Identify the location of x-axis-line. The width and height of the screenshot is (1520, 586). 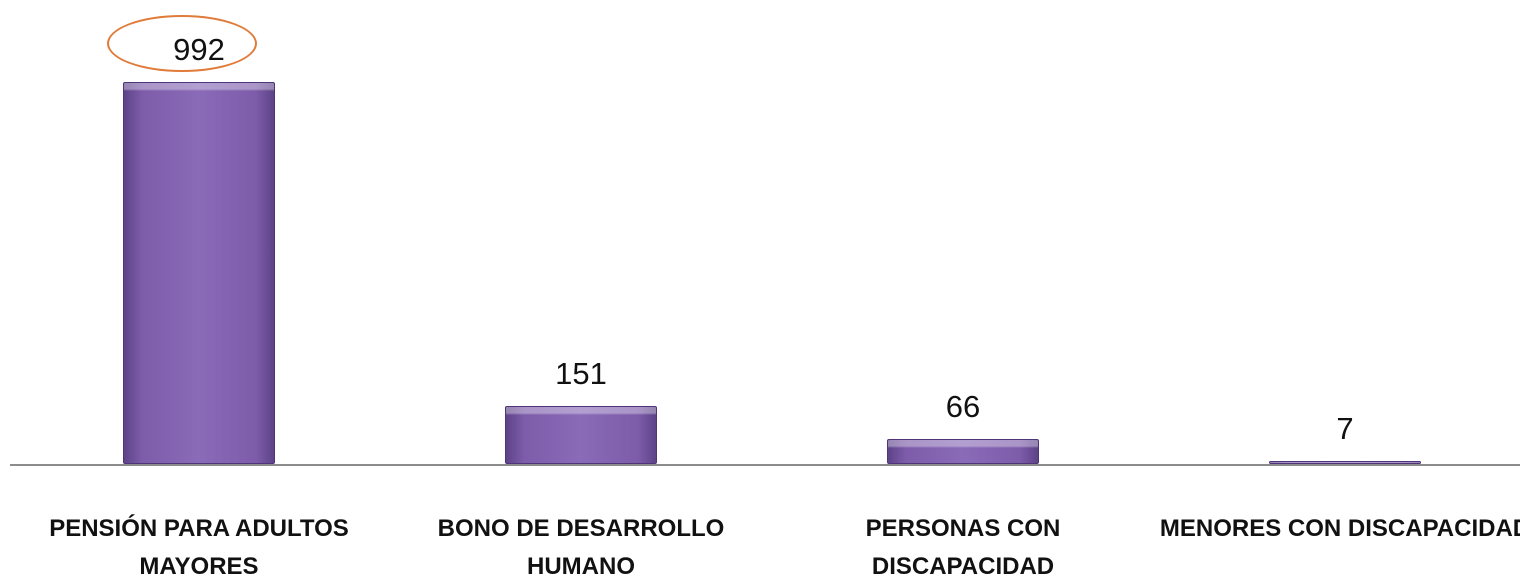
(765, 465).